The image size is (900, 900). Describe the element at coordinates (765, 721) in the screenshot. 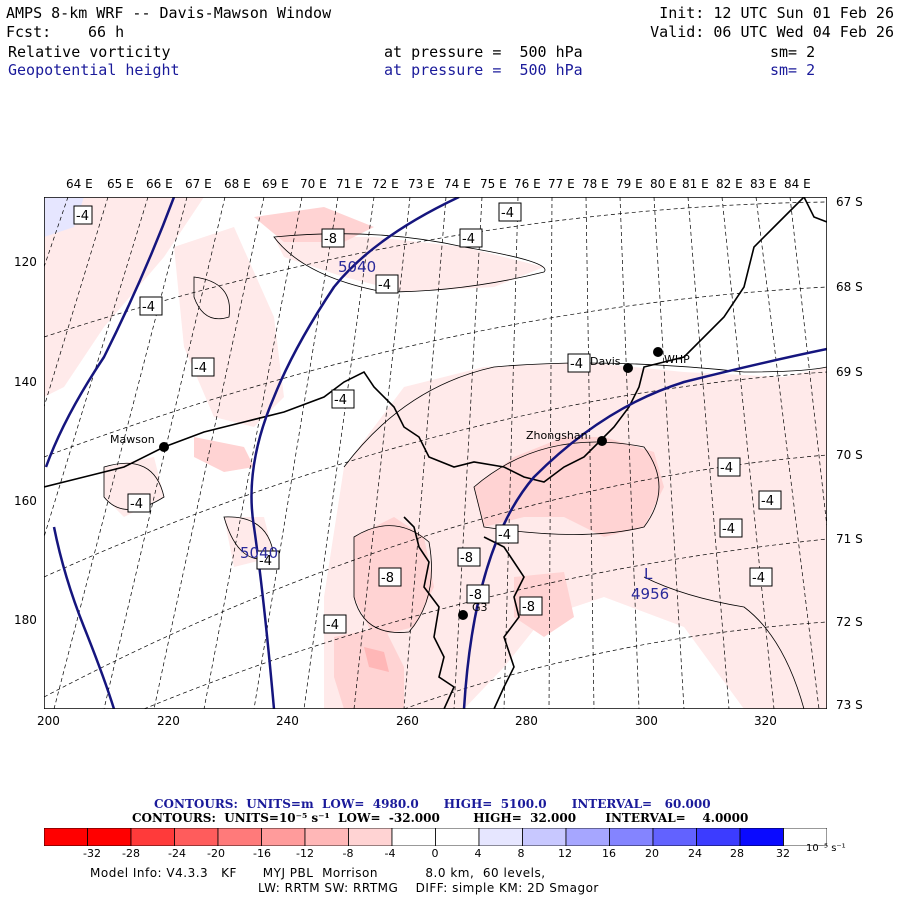

I see `grid-x-tick: 320` at that location.